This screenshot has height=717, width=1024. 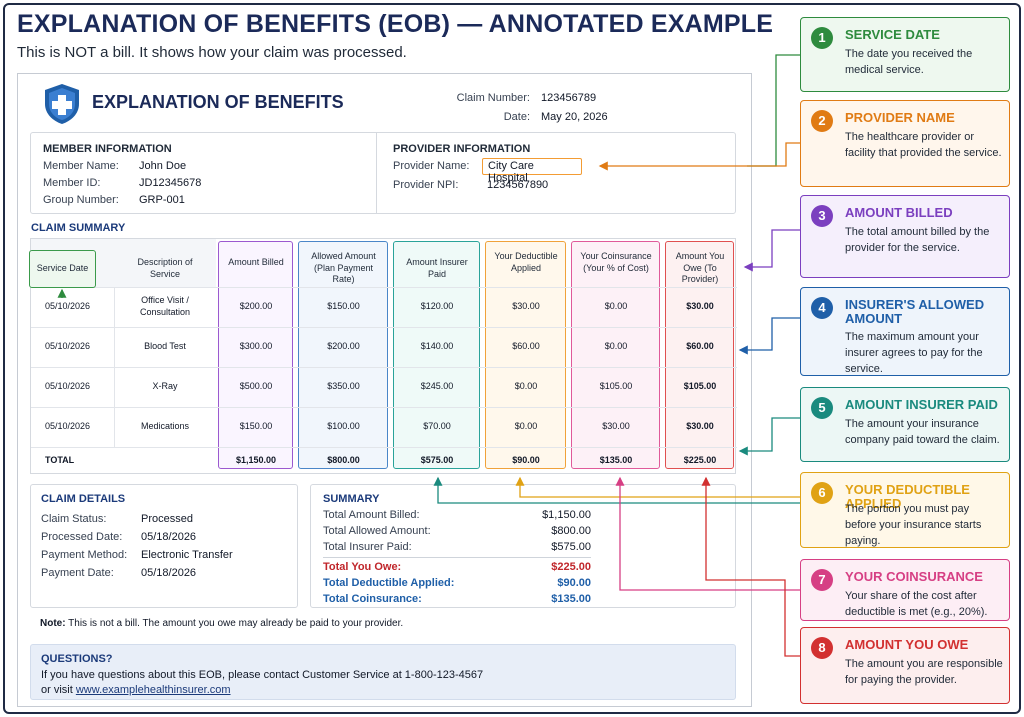 I want to click on payment-method-label: Payment Method:, so click(x=84, y=555).